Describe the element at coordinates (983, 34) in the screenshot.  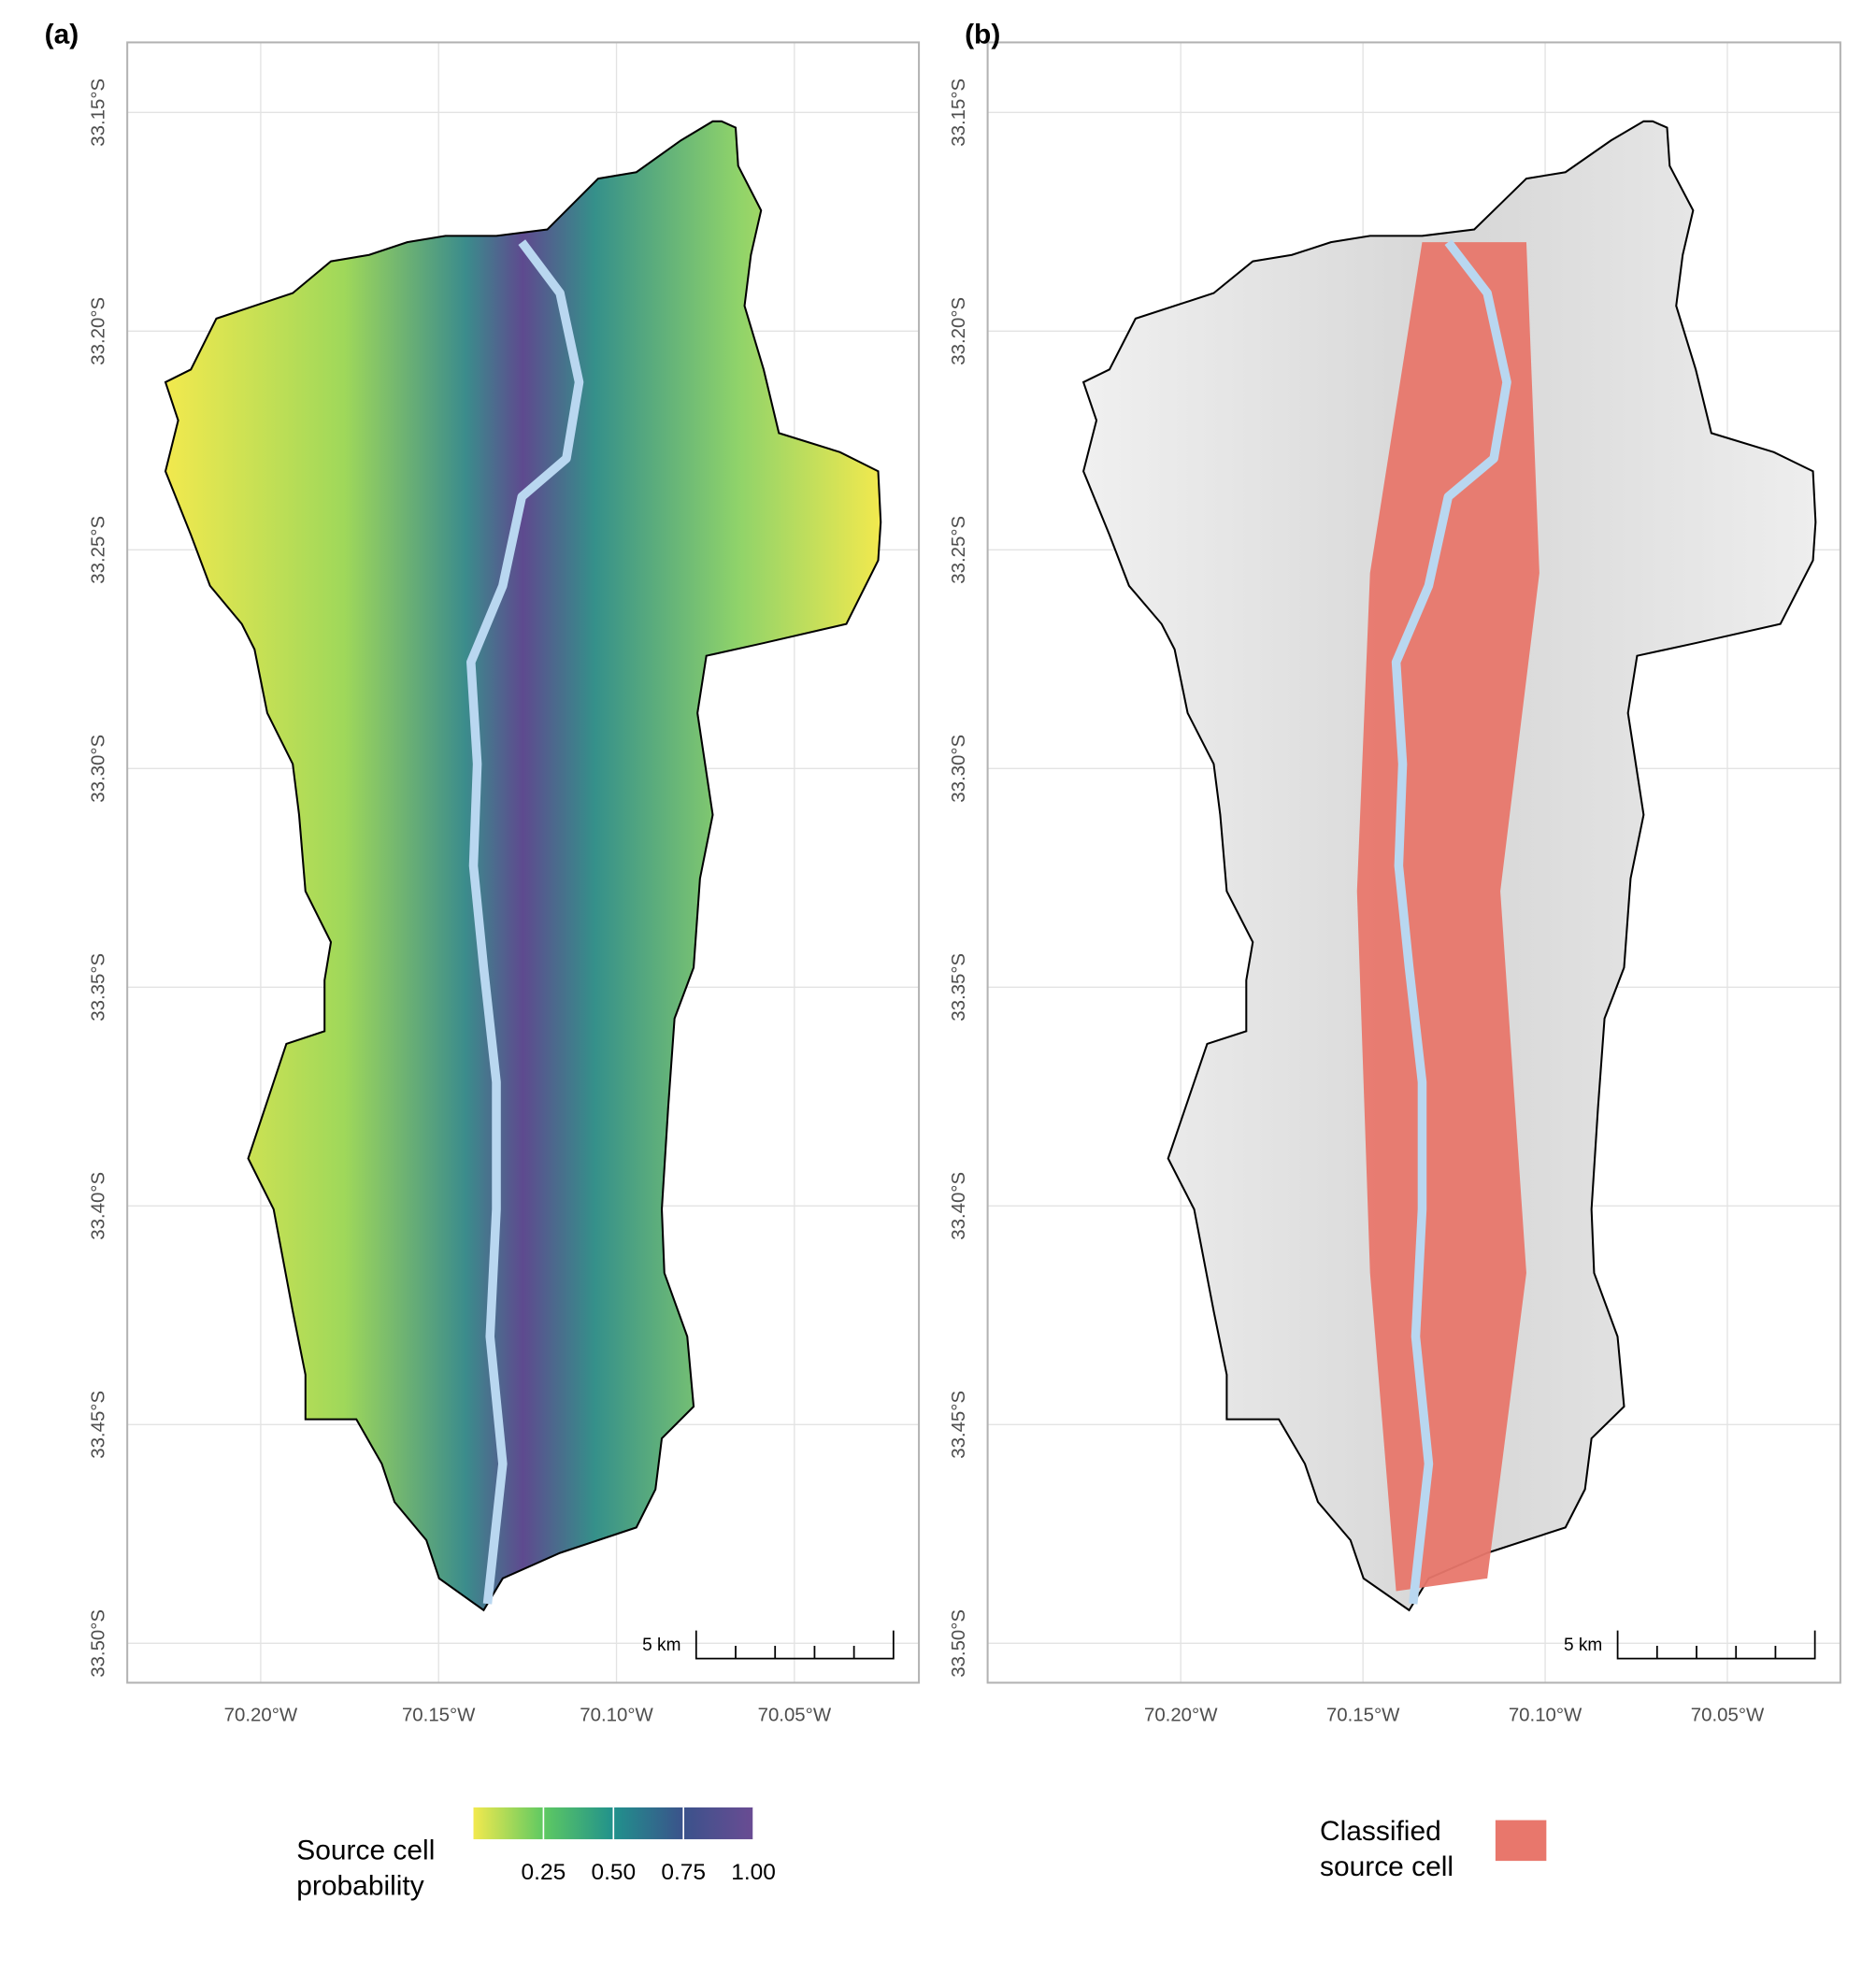
I see `panel-label: (b)` at that location.